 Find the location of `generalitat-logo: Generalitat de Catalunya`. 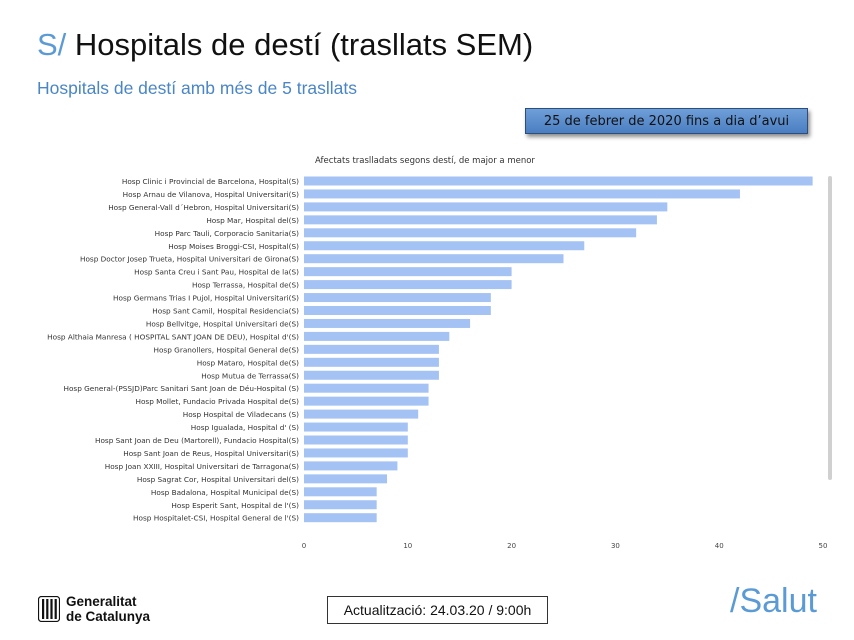

generalitat-logo: Generalitat de Catalunya is located at coordinates (94, 609).